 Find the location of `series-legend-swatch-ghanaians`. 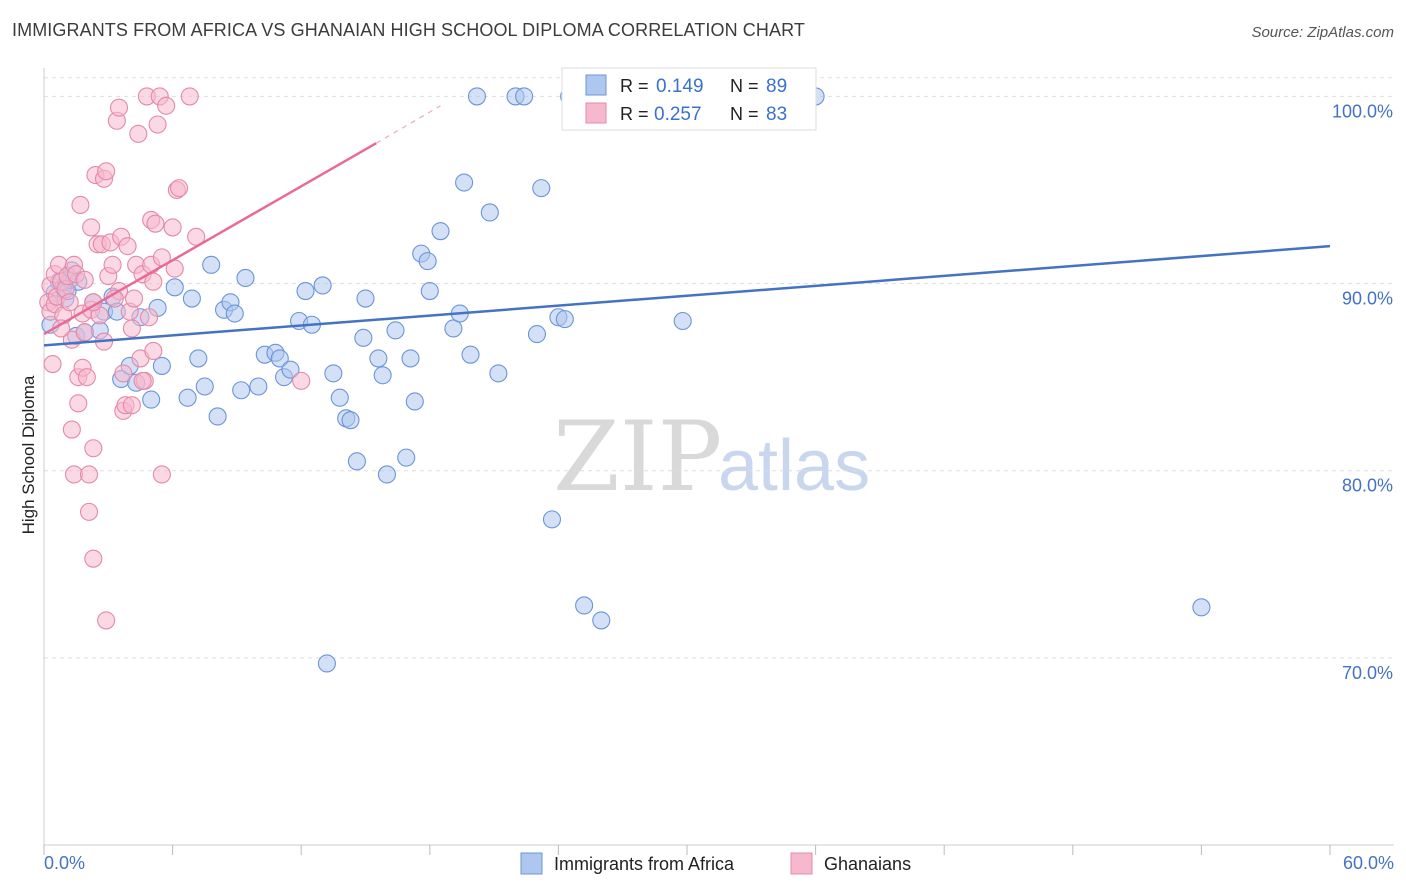

series-legend-swatch-ghanaians is located at coordinates (801, 863).